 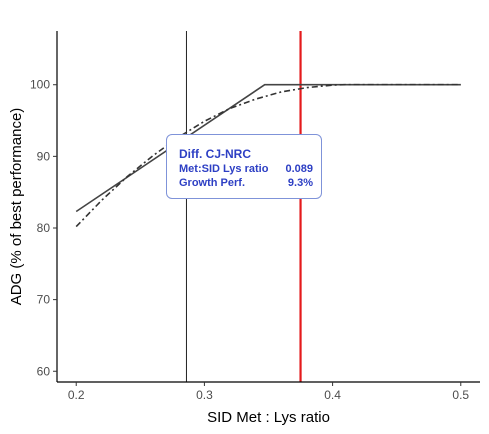 What do you see at coordinates (16, 207) in the screenshot?
I see `y-axis-title: ADG (% of best performance)` at bounding box center [16, 207].